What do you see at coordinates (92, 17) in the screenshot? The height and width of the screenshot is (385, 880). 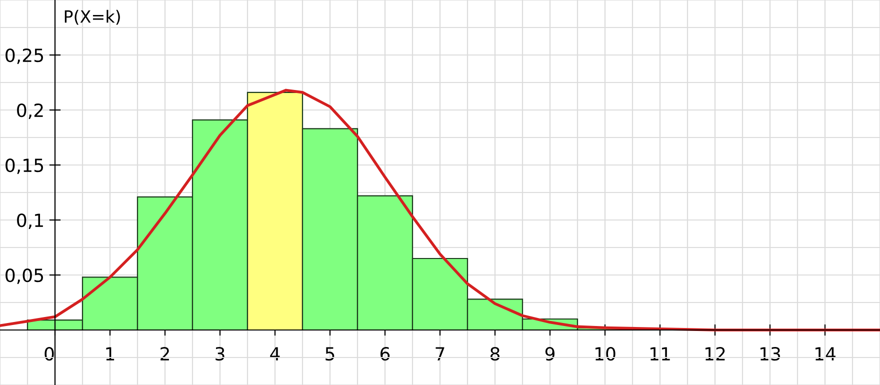 I see `y-axis-title: P(X=k)` at bounding box center [92, 17].